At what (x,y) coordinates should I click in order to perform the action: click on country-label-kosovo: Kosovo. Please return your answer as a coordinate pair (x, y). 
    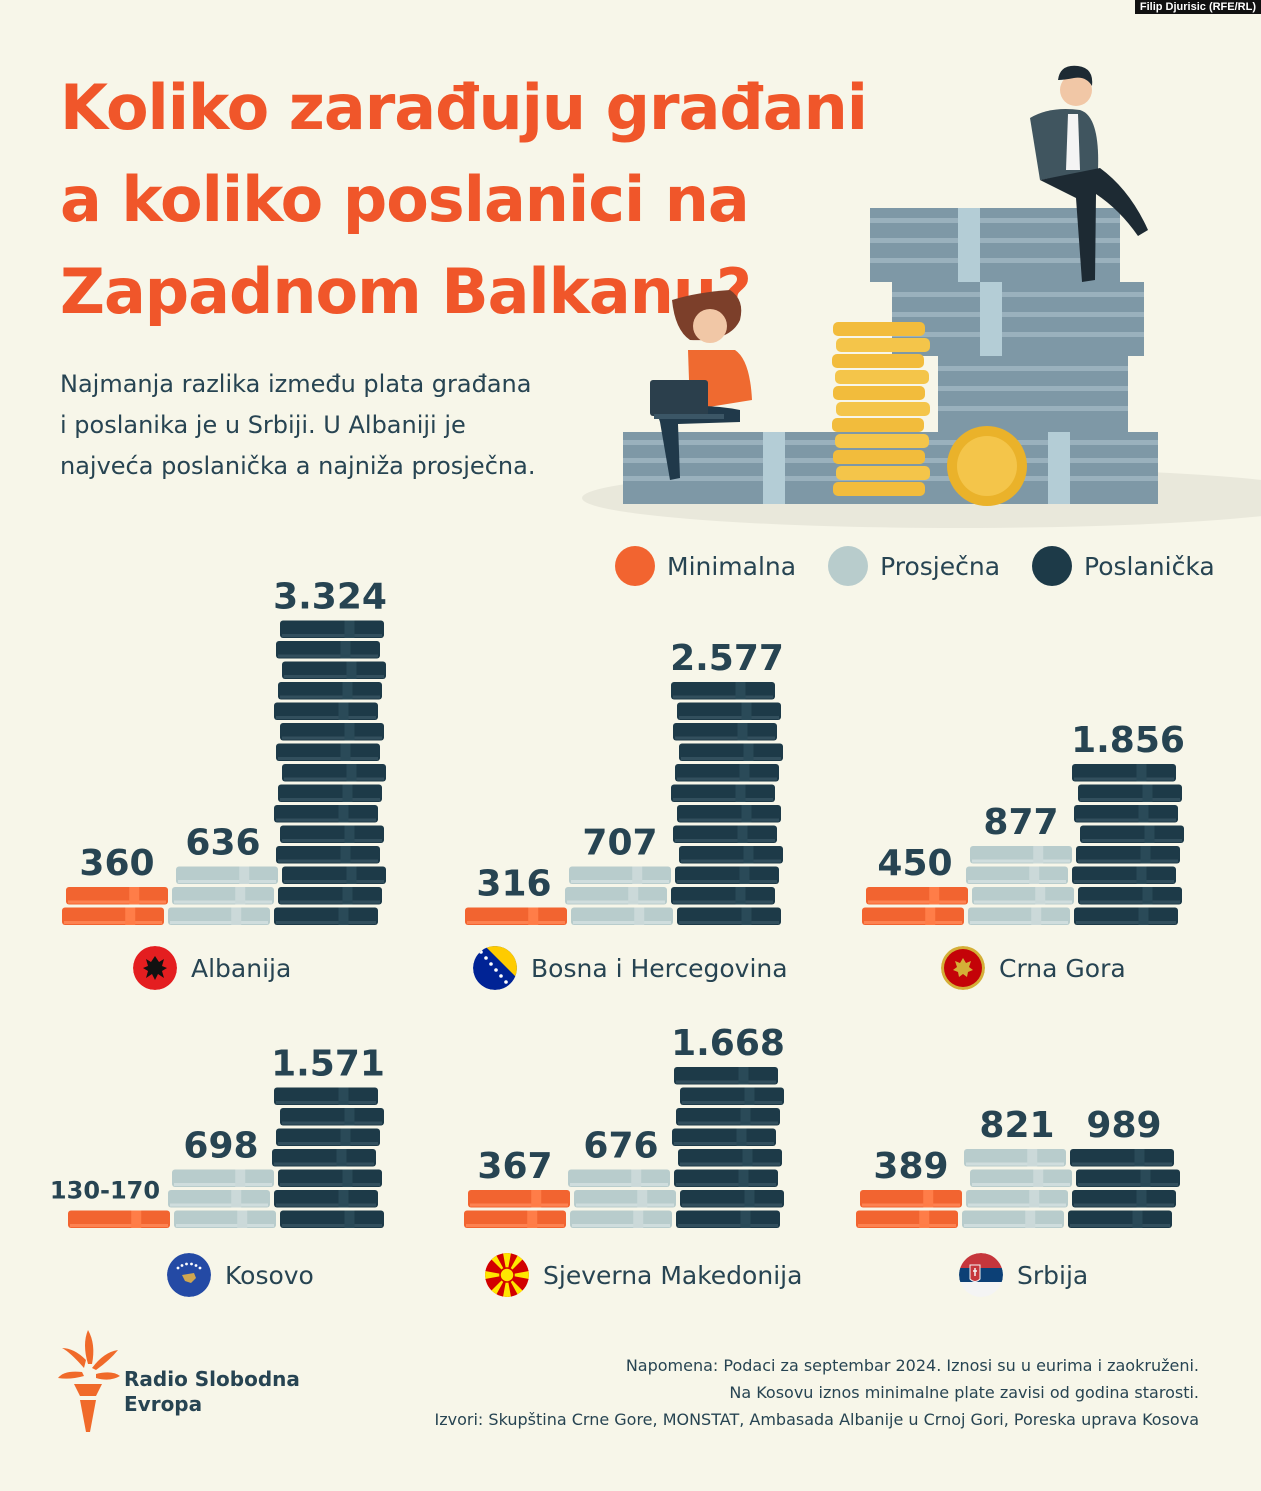
    Looking at the image, I should click on (240, 1275).